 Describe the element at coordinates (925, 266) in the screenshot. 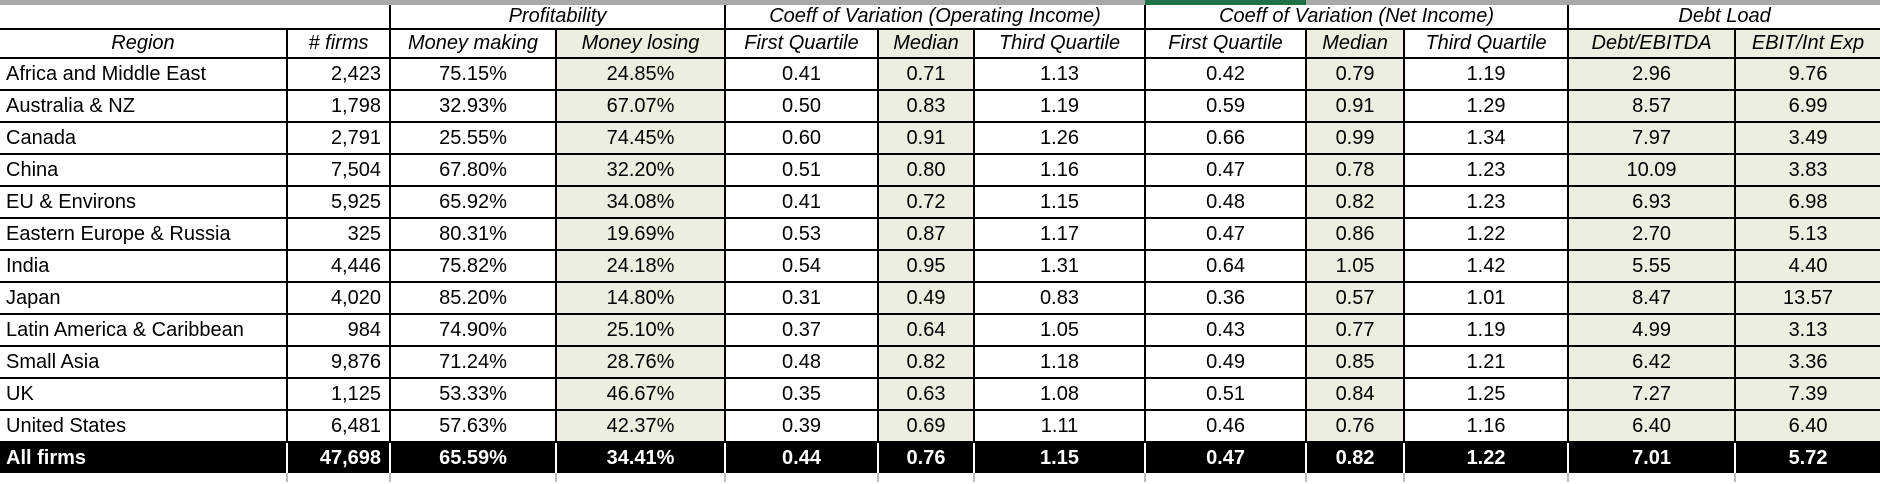

I see `value-cell: 0.95` at that location.